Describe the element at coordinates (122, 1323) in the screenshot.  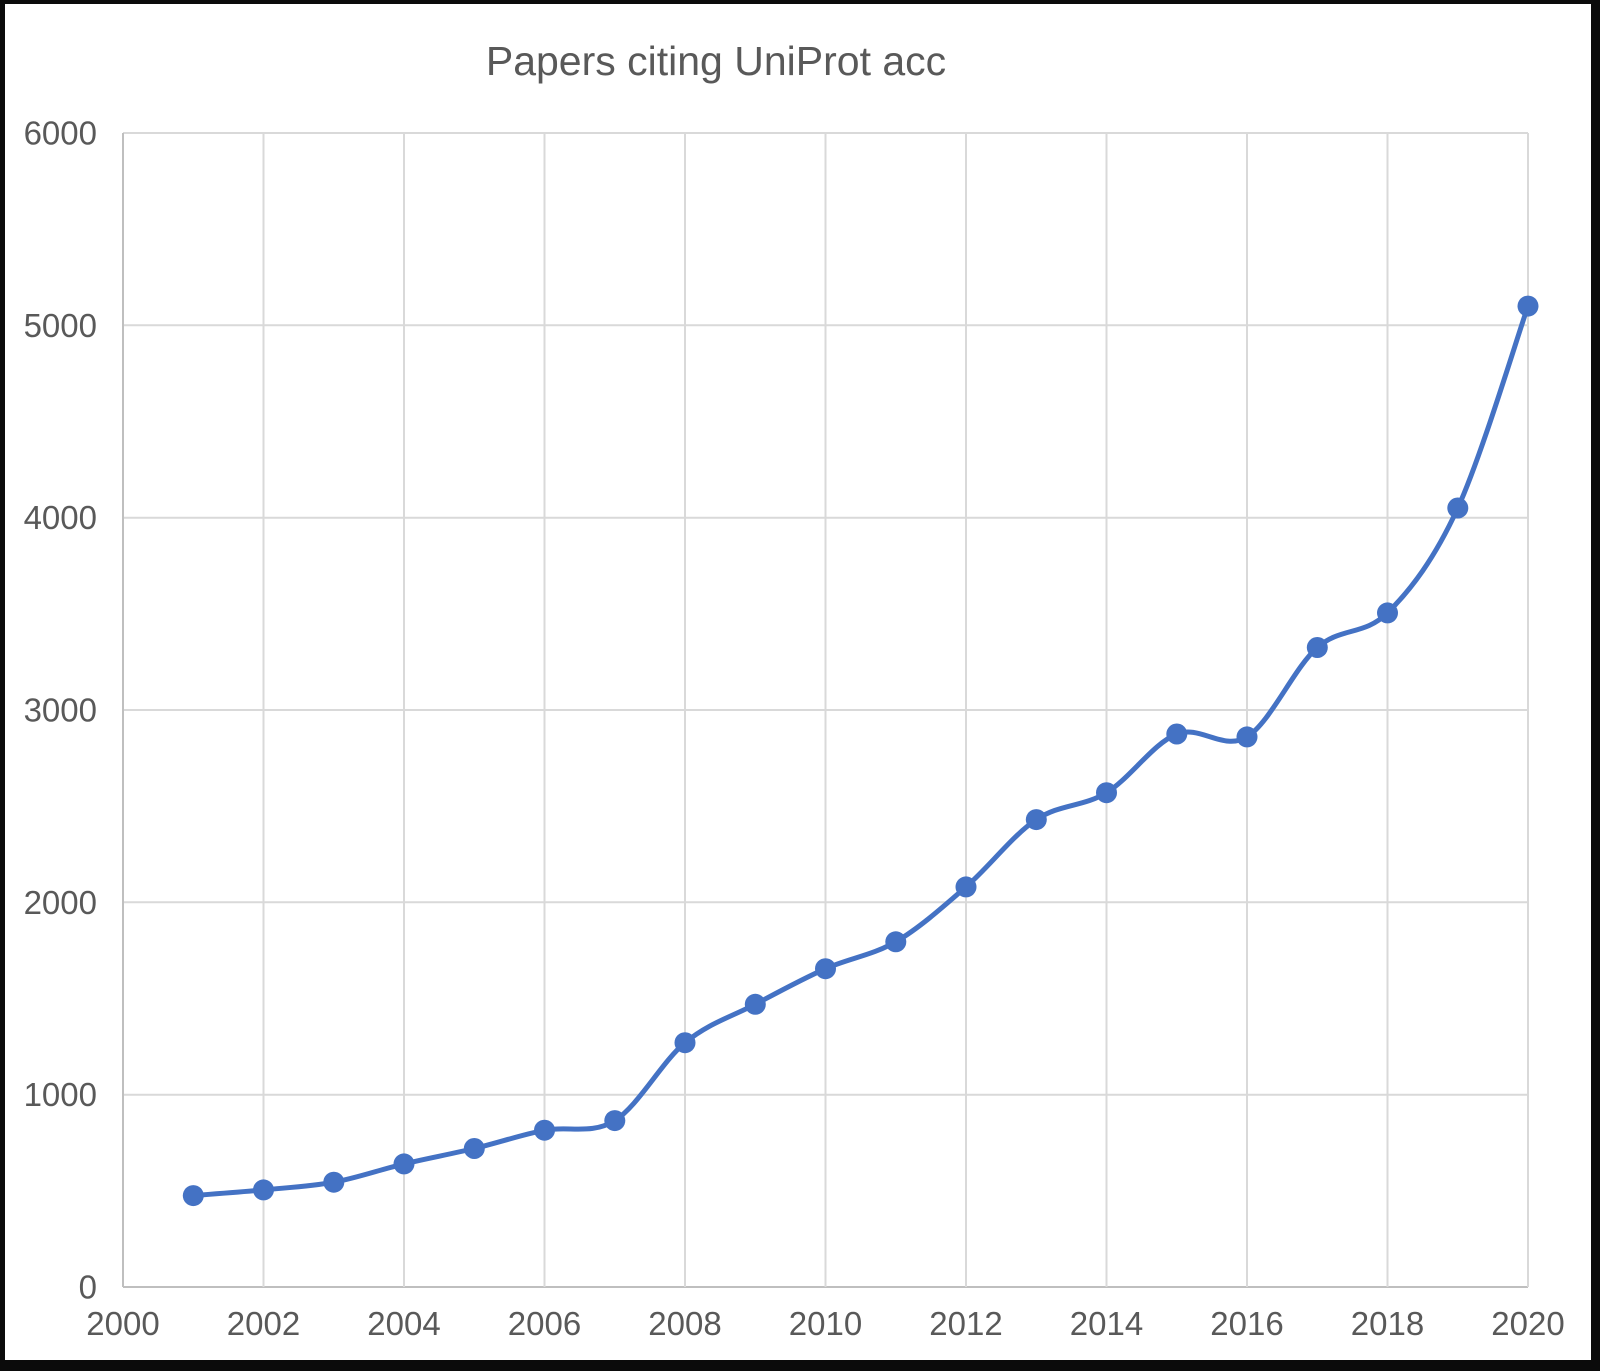
I see `x-tick-label: 2000` at that location.